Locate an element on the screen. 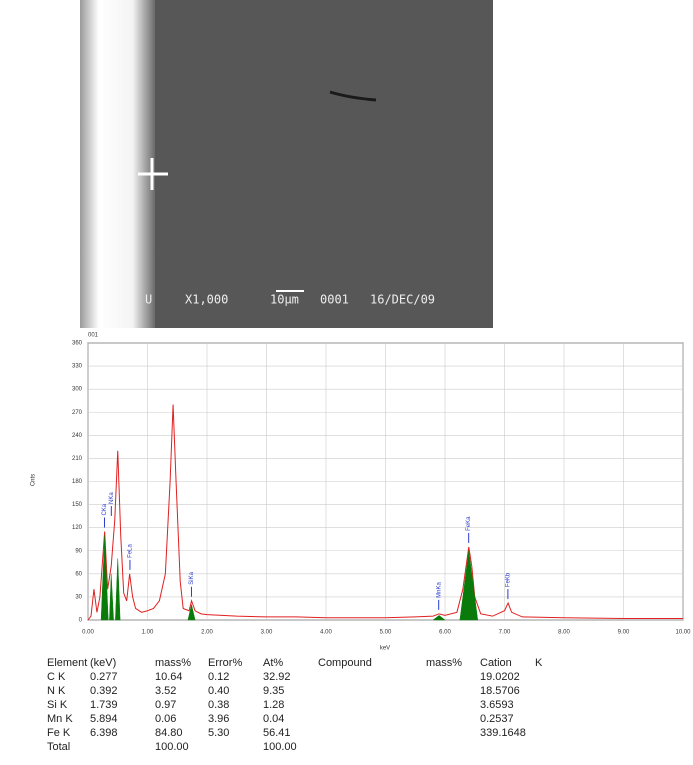 This screenshot has height=765, width=693. sem-caption: 10µm is located at coordinates (284, 300).